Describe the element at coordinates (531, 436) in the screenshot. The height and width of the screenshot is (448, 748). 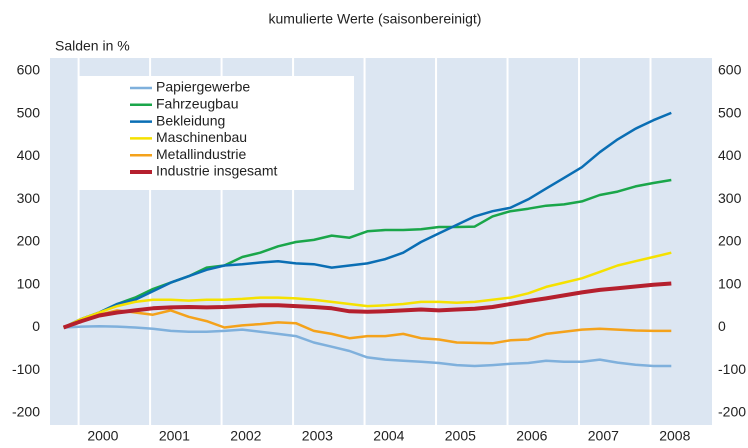
I see `x-tick-label: 2006` at that location.